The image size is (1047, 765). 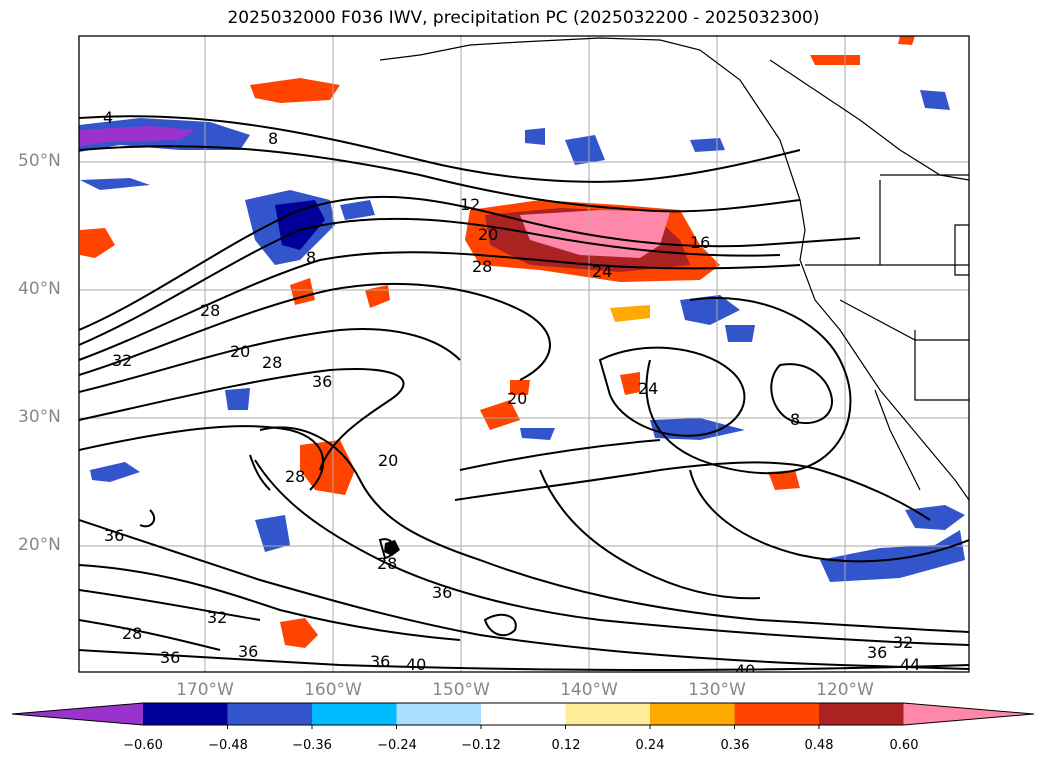 What do you see at coordinates (39, 545) in the screenshot?
I see `lat-label: 20°N` at bounding box center [39, 545].